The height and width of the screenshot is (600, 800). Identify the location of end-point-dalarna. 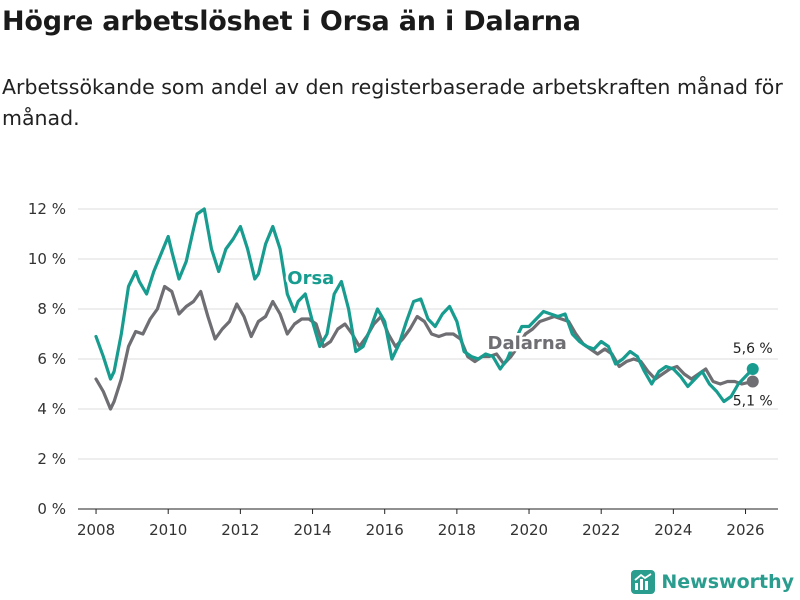
(752, 381).